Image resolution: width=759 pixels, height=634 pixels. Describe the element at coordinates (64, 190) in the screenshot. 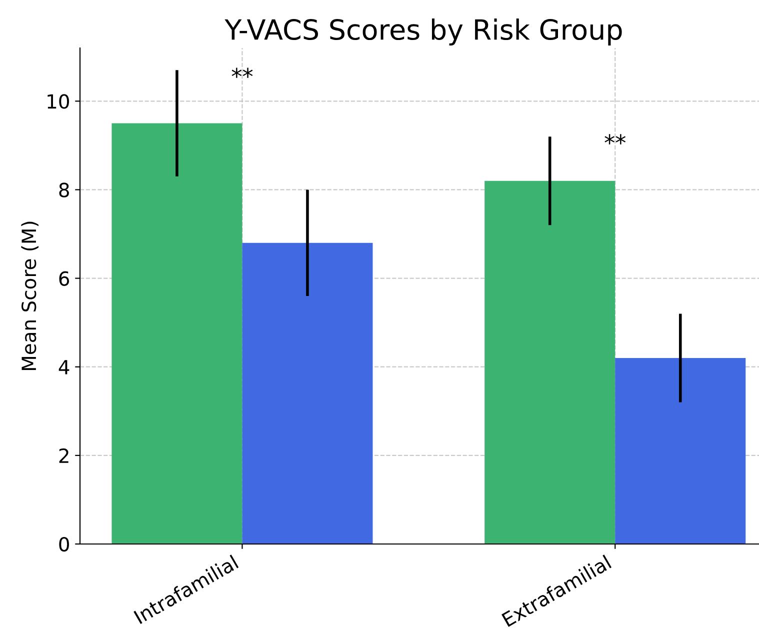

I see `y-tick-label: 8` at that location.